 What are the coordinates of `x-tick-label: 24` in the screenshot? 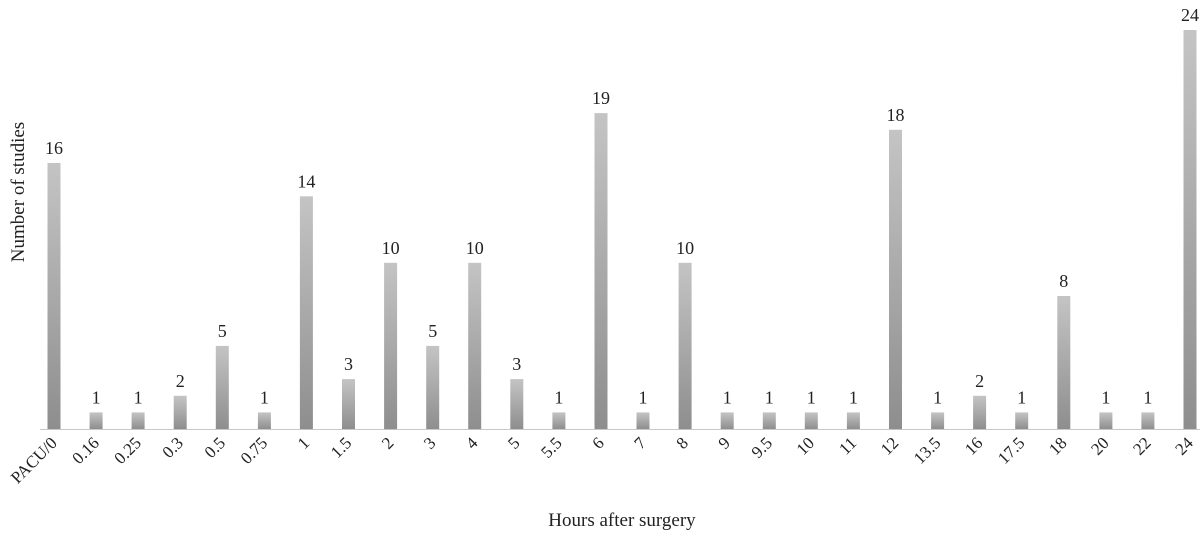 It's located at (1184, 446).